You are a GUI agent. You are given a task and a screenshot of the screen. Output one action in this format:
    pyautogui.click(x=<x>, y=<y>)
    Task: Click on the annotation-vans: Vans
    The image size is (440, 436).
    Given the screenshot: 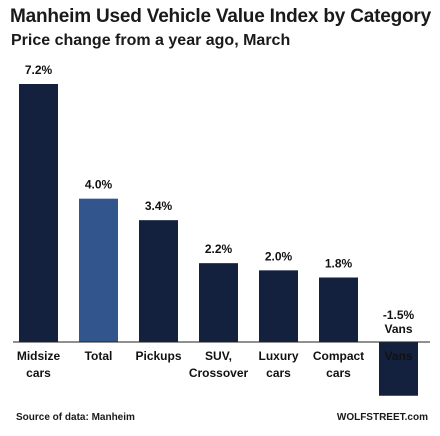 What is the action you would take?
    pyautogui.click(x=398, y=329)
    